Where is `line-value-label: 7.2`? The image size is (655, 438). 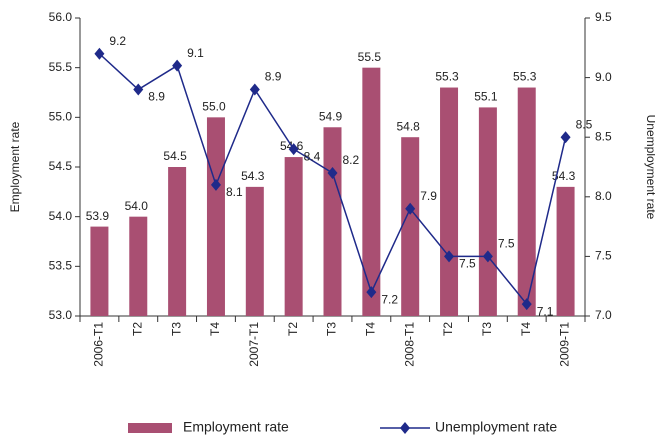 line-value-label: 7.2 is located at coordinates (389, 299).